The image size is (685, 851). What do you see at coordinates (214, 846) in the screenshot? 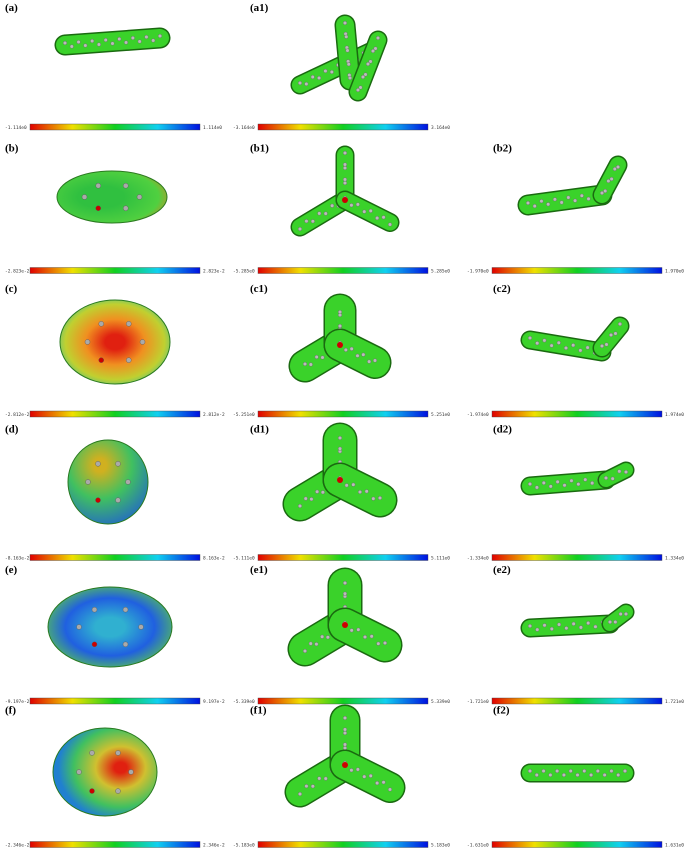
I see `colorbar-max-label: 2.346e-2` at bounding box center [214, 846].